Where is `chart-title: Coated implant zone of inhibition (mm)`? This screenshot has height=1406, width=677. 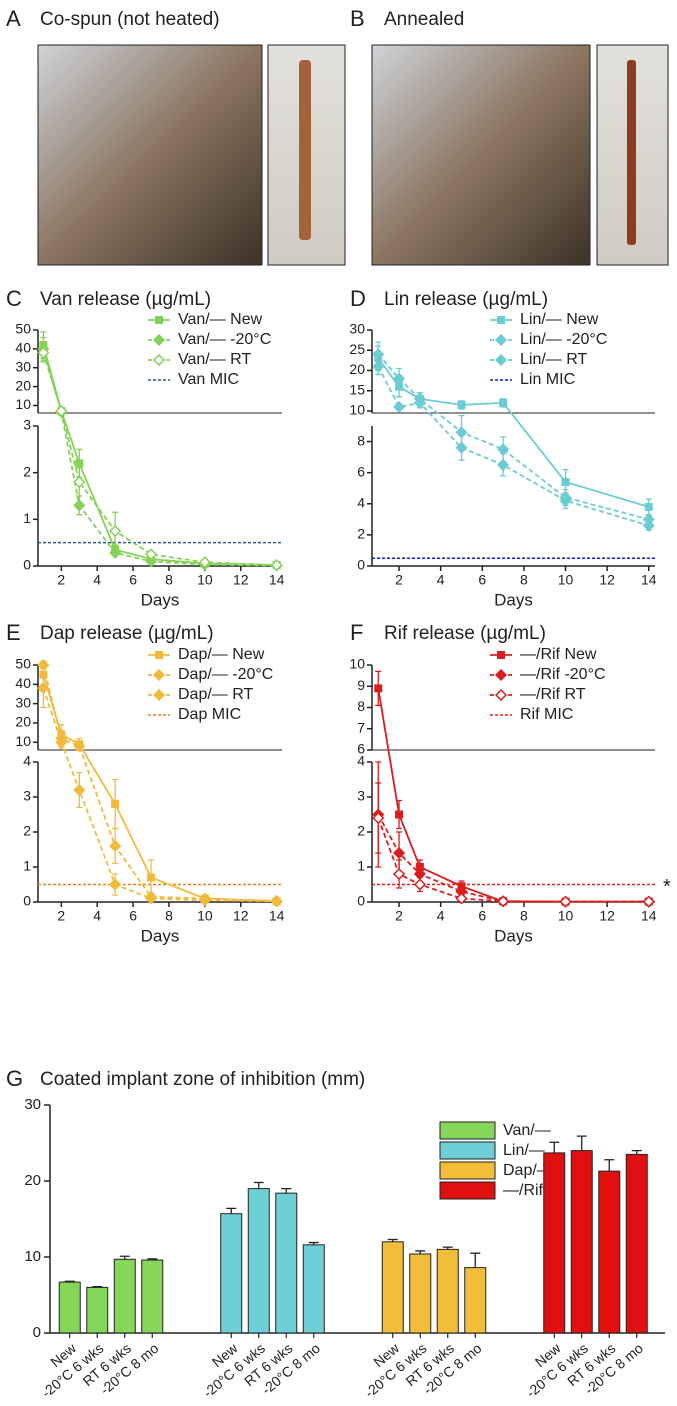 chart-title: Coated implant zone of inhibition (mm) is located at coordinates (202, 1079).